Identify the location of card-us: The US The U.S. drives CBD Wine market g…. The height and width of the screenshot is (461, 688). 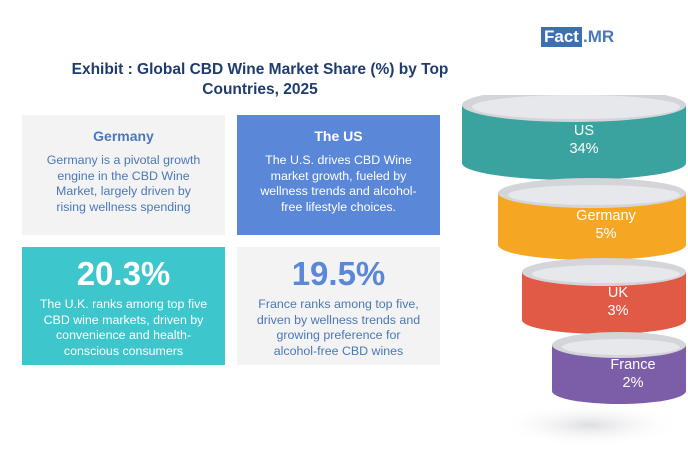
(338, 175).